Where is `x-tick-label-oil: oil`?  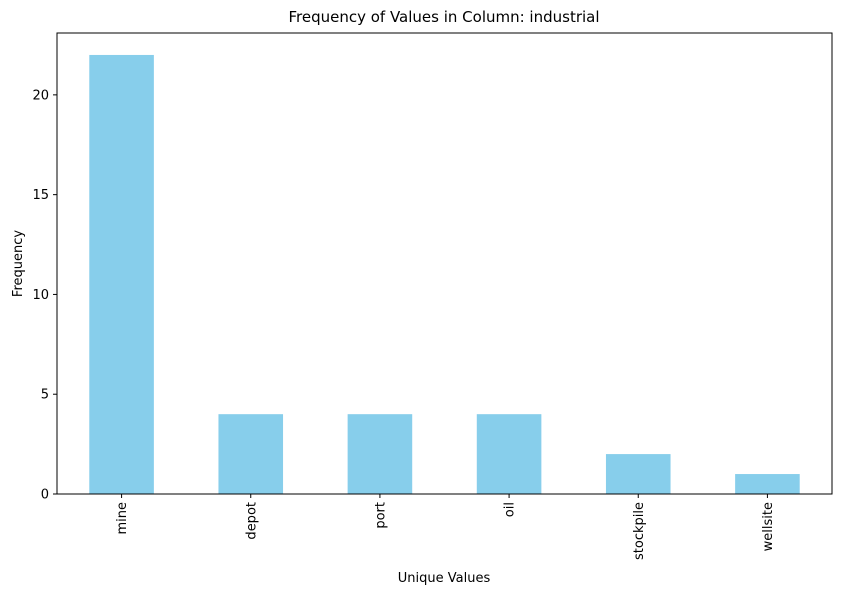
x-tick-label-oil: oil is located at coordinates (510, 509).